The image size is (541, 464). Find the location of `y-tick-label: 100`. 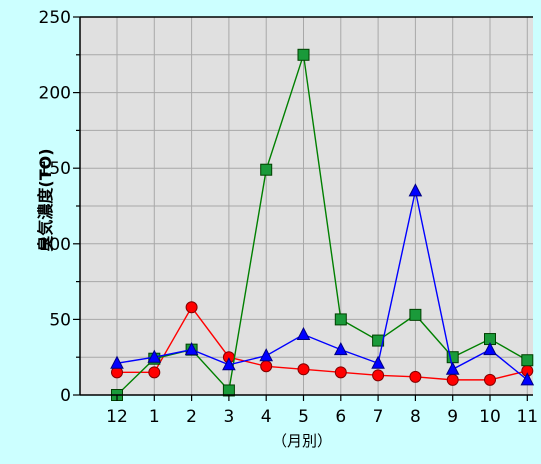

y-tick-label: 100 is located at coordinates (55, 245).